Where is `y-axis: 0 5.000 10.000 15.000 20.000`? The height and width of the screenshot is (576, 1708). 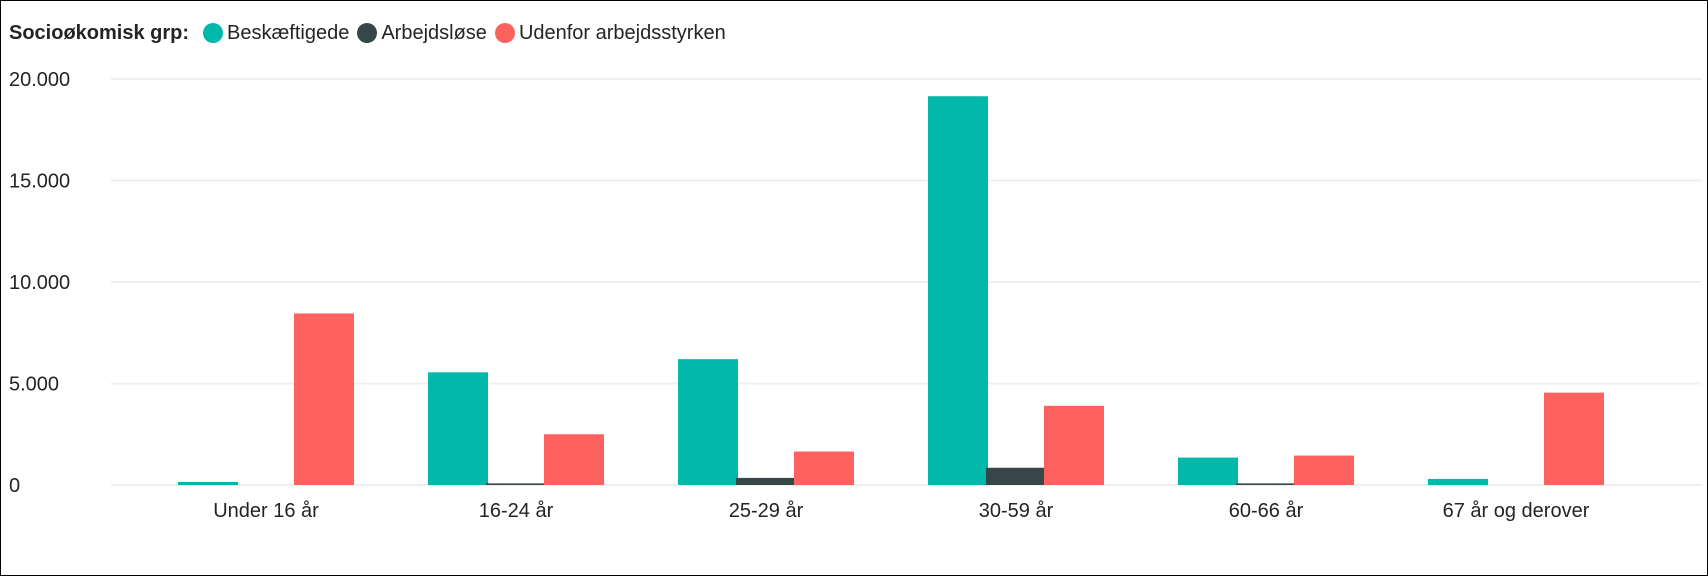
y-axis: 0 5.000 10.000 15.000 20.000 is located at coordinates (39, 283).